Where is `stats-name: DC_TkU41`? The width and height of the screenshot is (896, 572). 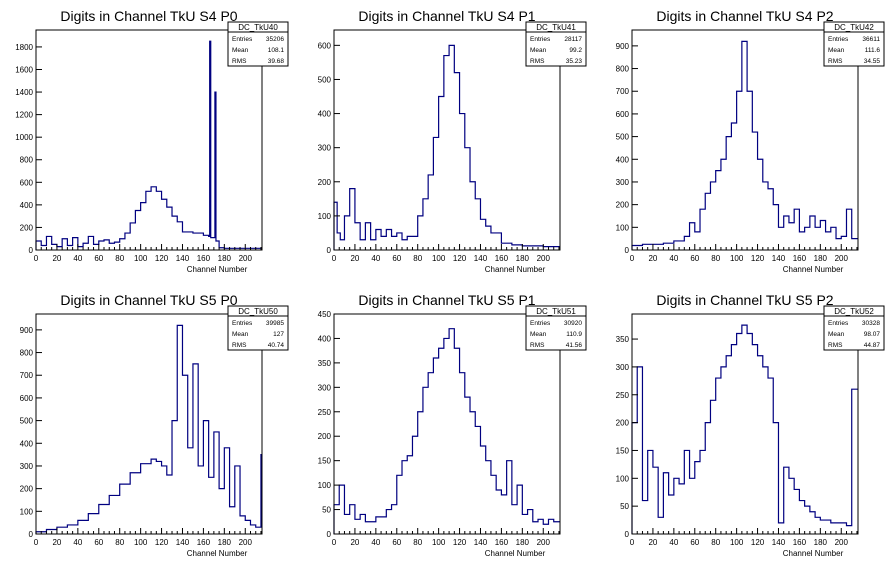
stats-name: DC_TkU41 is located at coordinates (556, 27).